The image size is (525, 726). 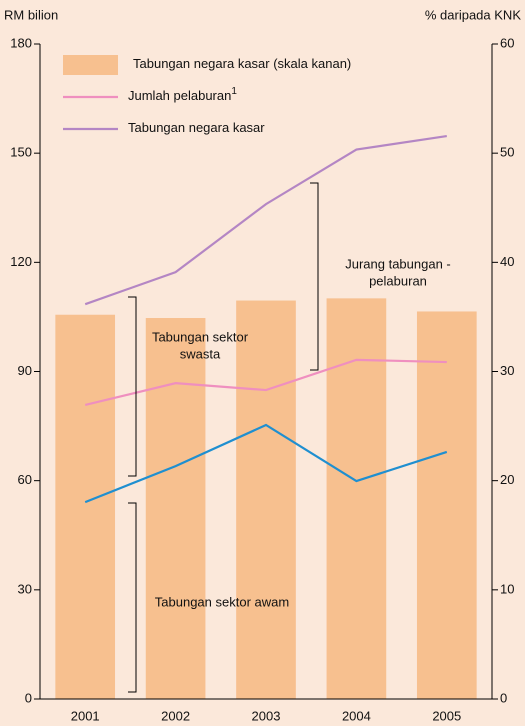 I want to click on legend-text: Jumlah pelaburan, so click(x=179, y=95).